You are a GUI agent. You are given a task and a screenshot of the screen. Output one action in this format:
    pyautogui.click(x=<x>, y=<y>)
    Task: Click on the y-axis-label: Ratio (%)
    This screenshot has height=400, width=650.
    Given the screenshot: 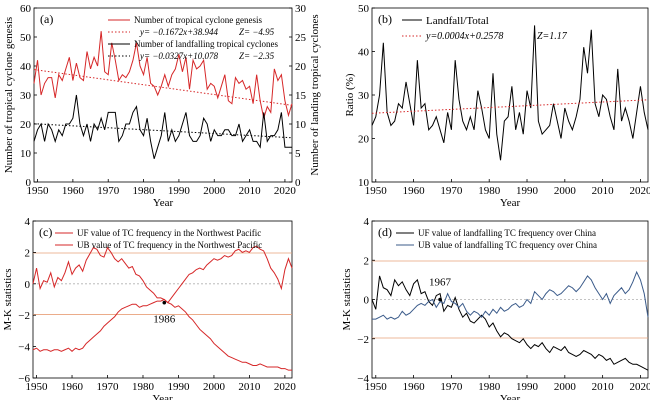 What is the action you would take?
    pyautogui.click(x=350, y=94)
    